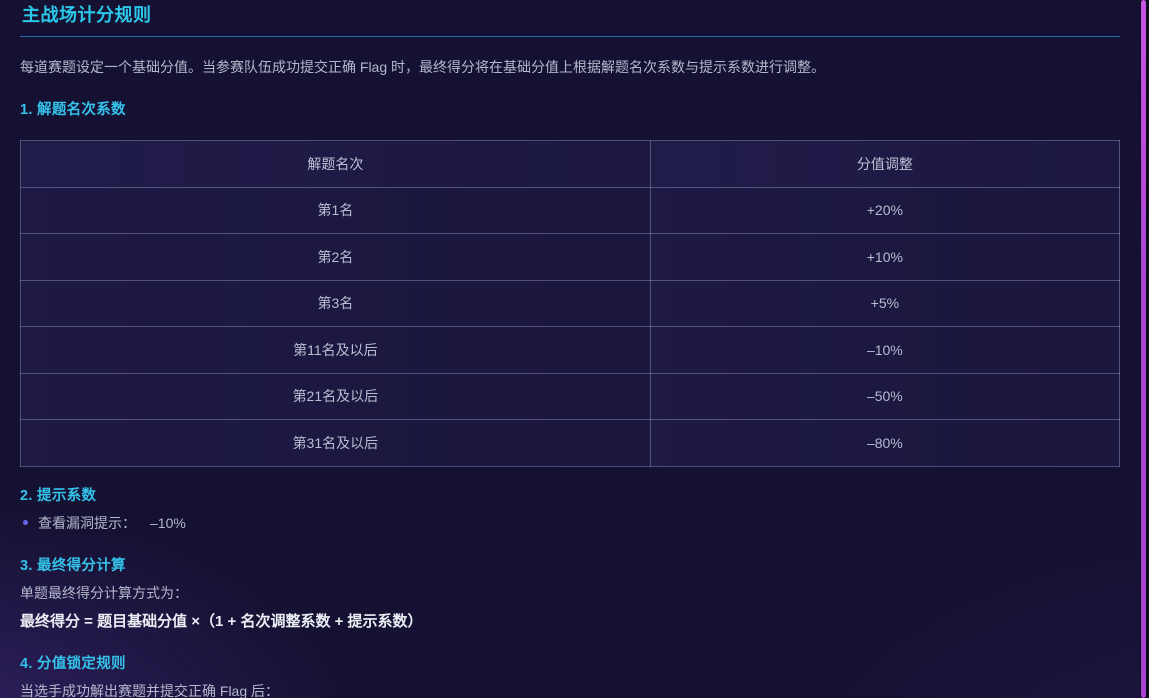 The image size is (1149, 698). Describe the element at coordinates (335, 443) in the screenshot. I see `rank-cell: 第31名及以后` at that location.